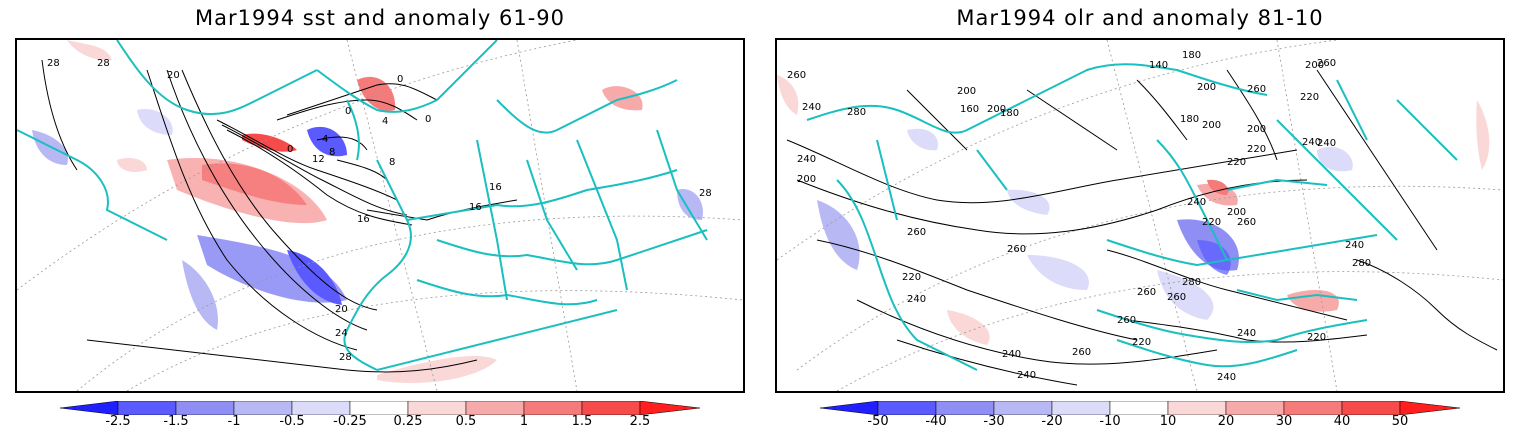 The width and height of the screenshot is (1520, 430). I want to click on sst-tick-2: -1.5, so click(176, 421).